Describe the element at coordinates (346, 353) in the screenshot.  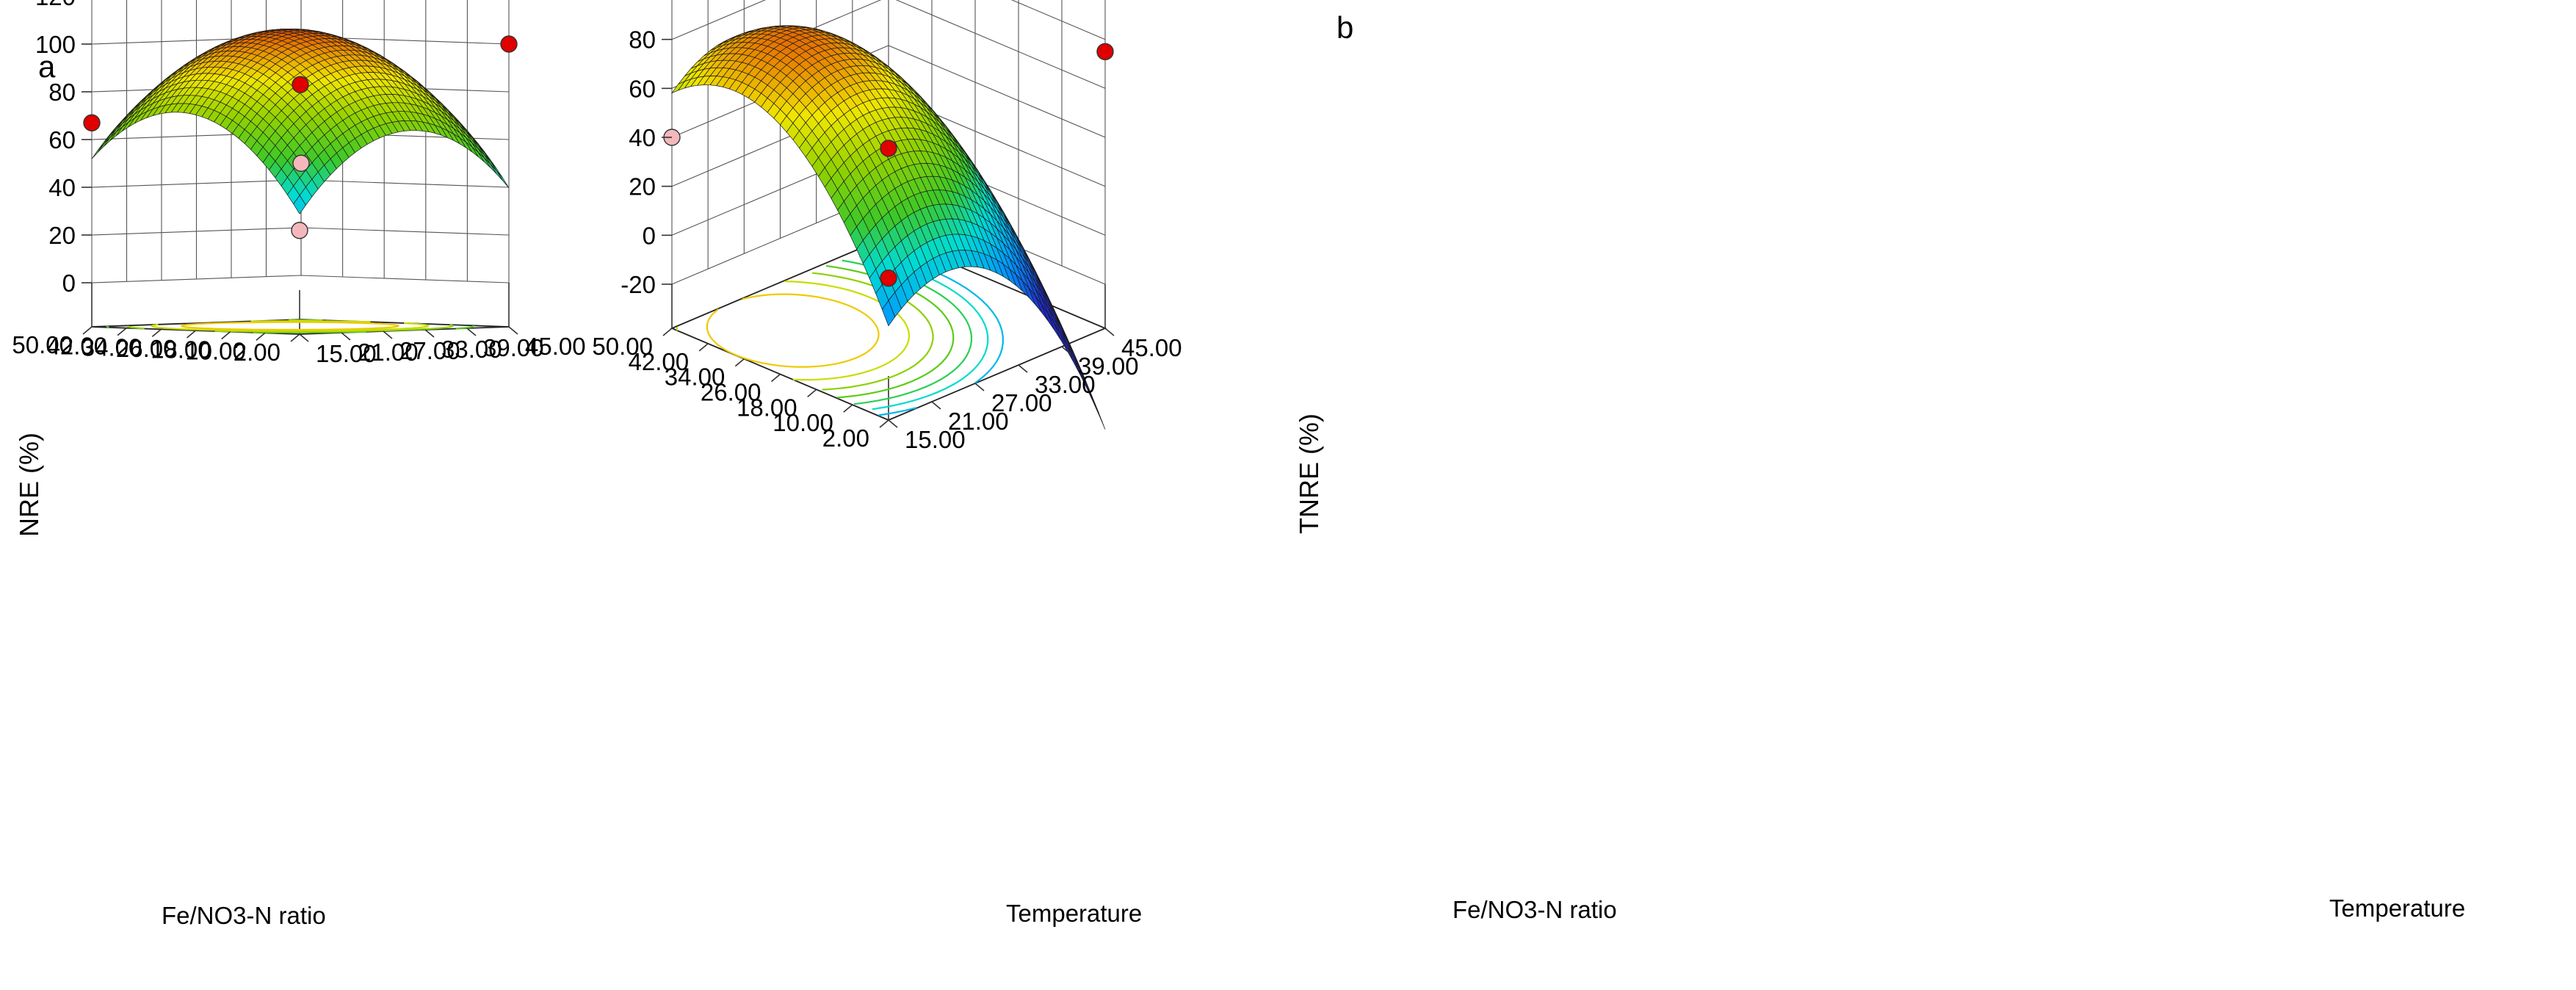
I see `panel-a-y-tick-label: 15.00` at that location.